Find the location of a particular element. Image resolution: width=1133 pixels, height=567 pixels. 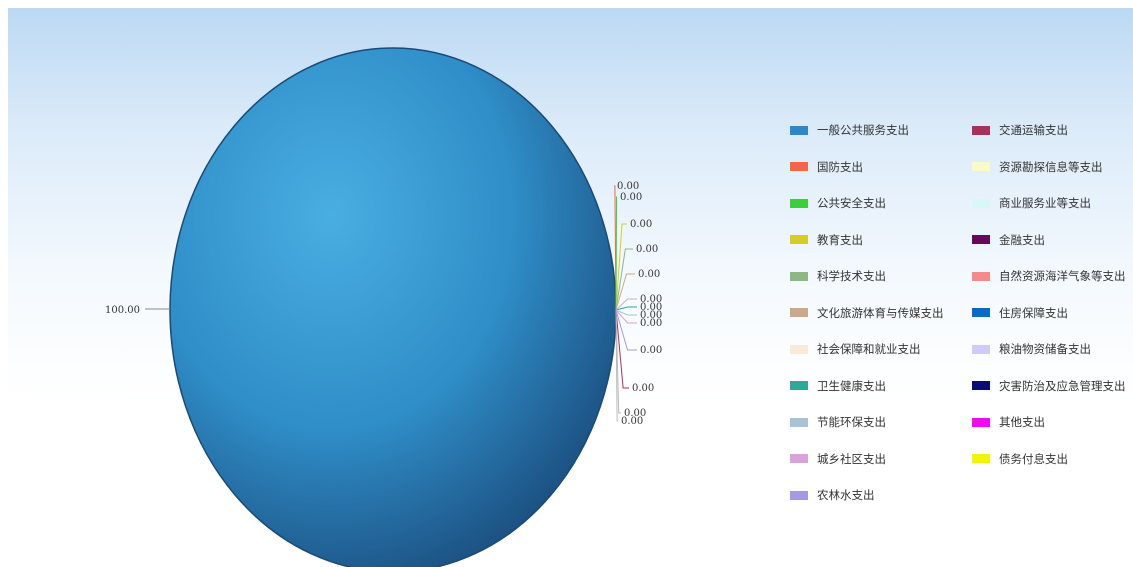

leader-lines is located at coordinates (625, 303).